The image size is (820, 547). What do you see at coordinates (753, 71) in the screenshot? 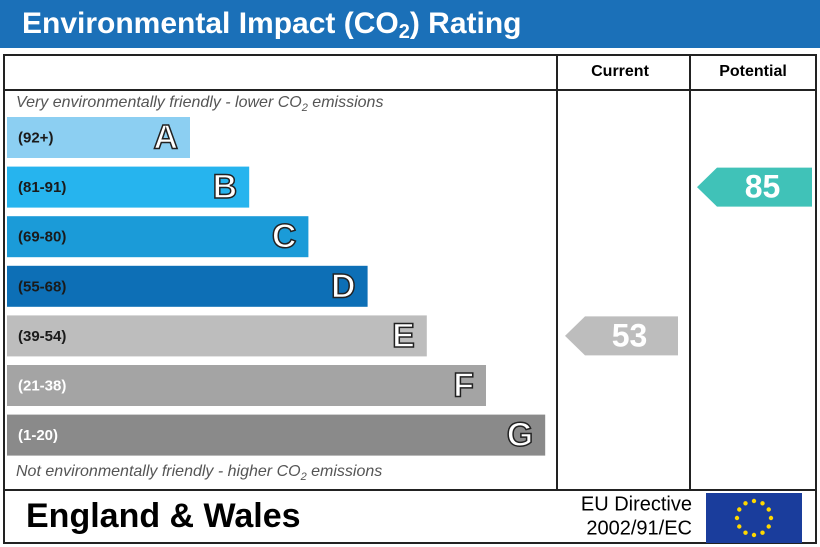
I see `column-header: Potential` at bounding box center [753, 71].